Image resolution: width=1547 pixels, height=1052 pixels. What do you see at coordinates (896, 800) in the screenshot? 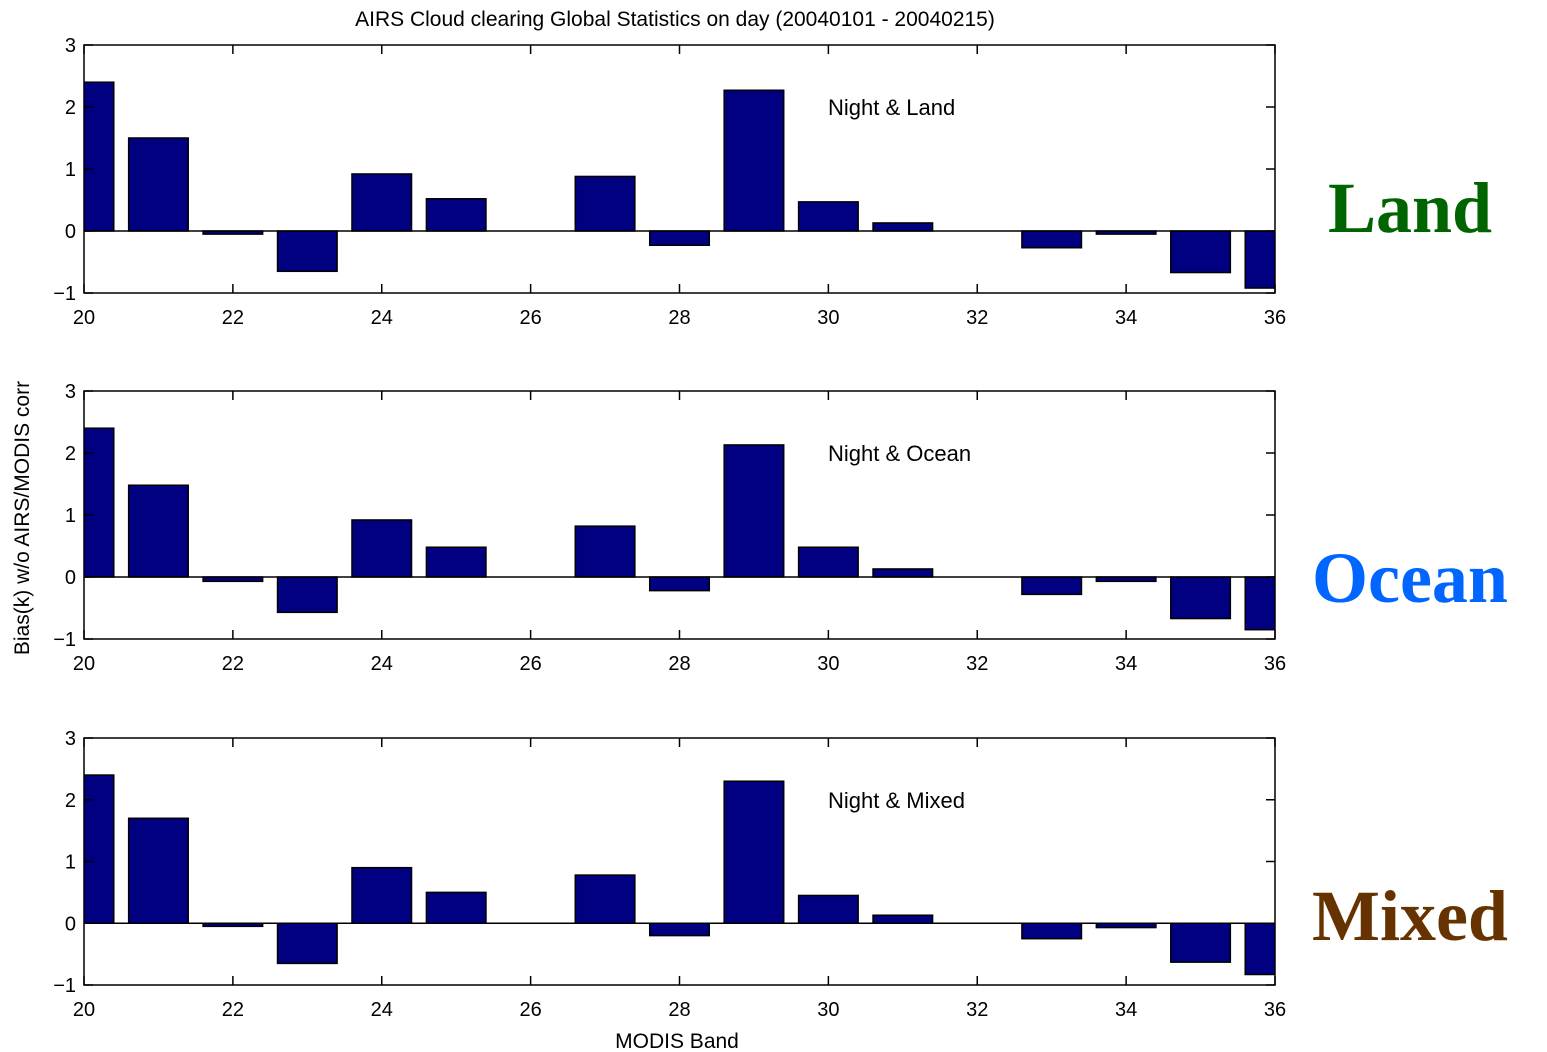
I see `panel-annotation: Night & Mixed` at bounding box center [896, 800].